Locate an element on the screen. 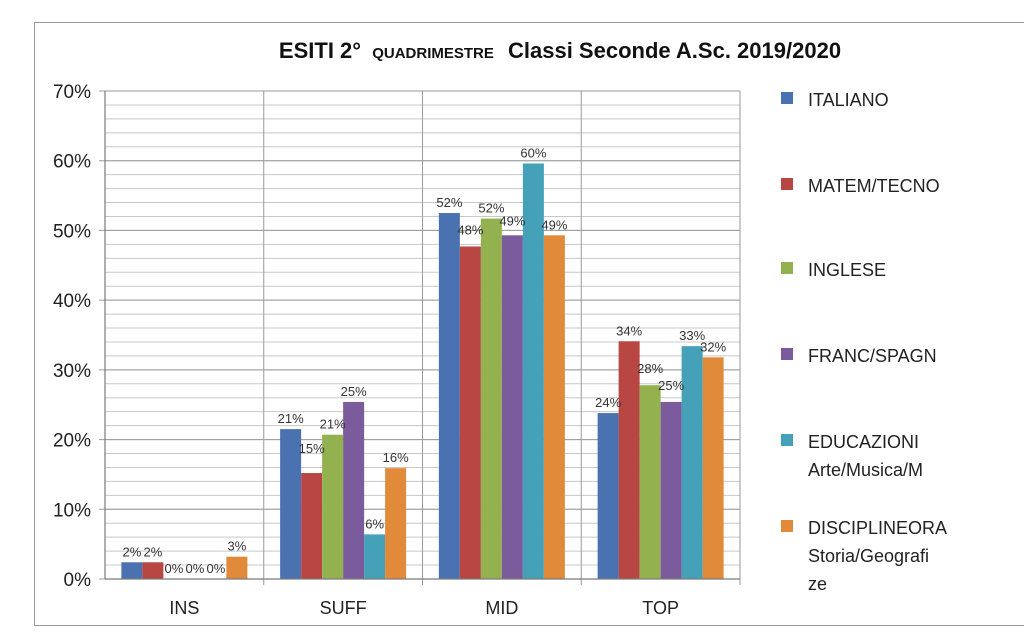 The width and height of the screenshot is (1024, 642). legend-label: MATEM/TECNO is located at coordinates (874, 186).